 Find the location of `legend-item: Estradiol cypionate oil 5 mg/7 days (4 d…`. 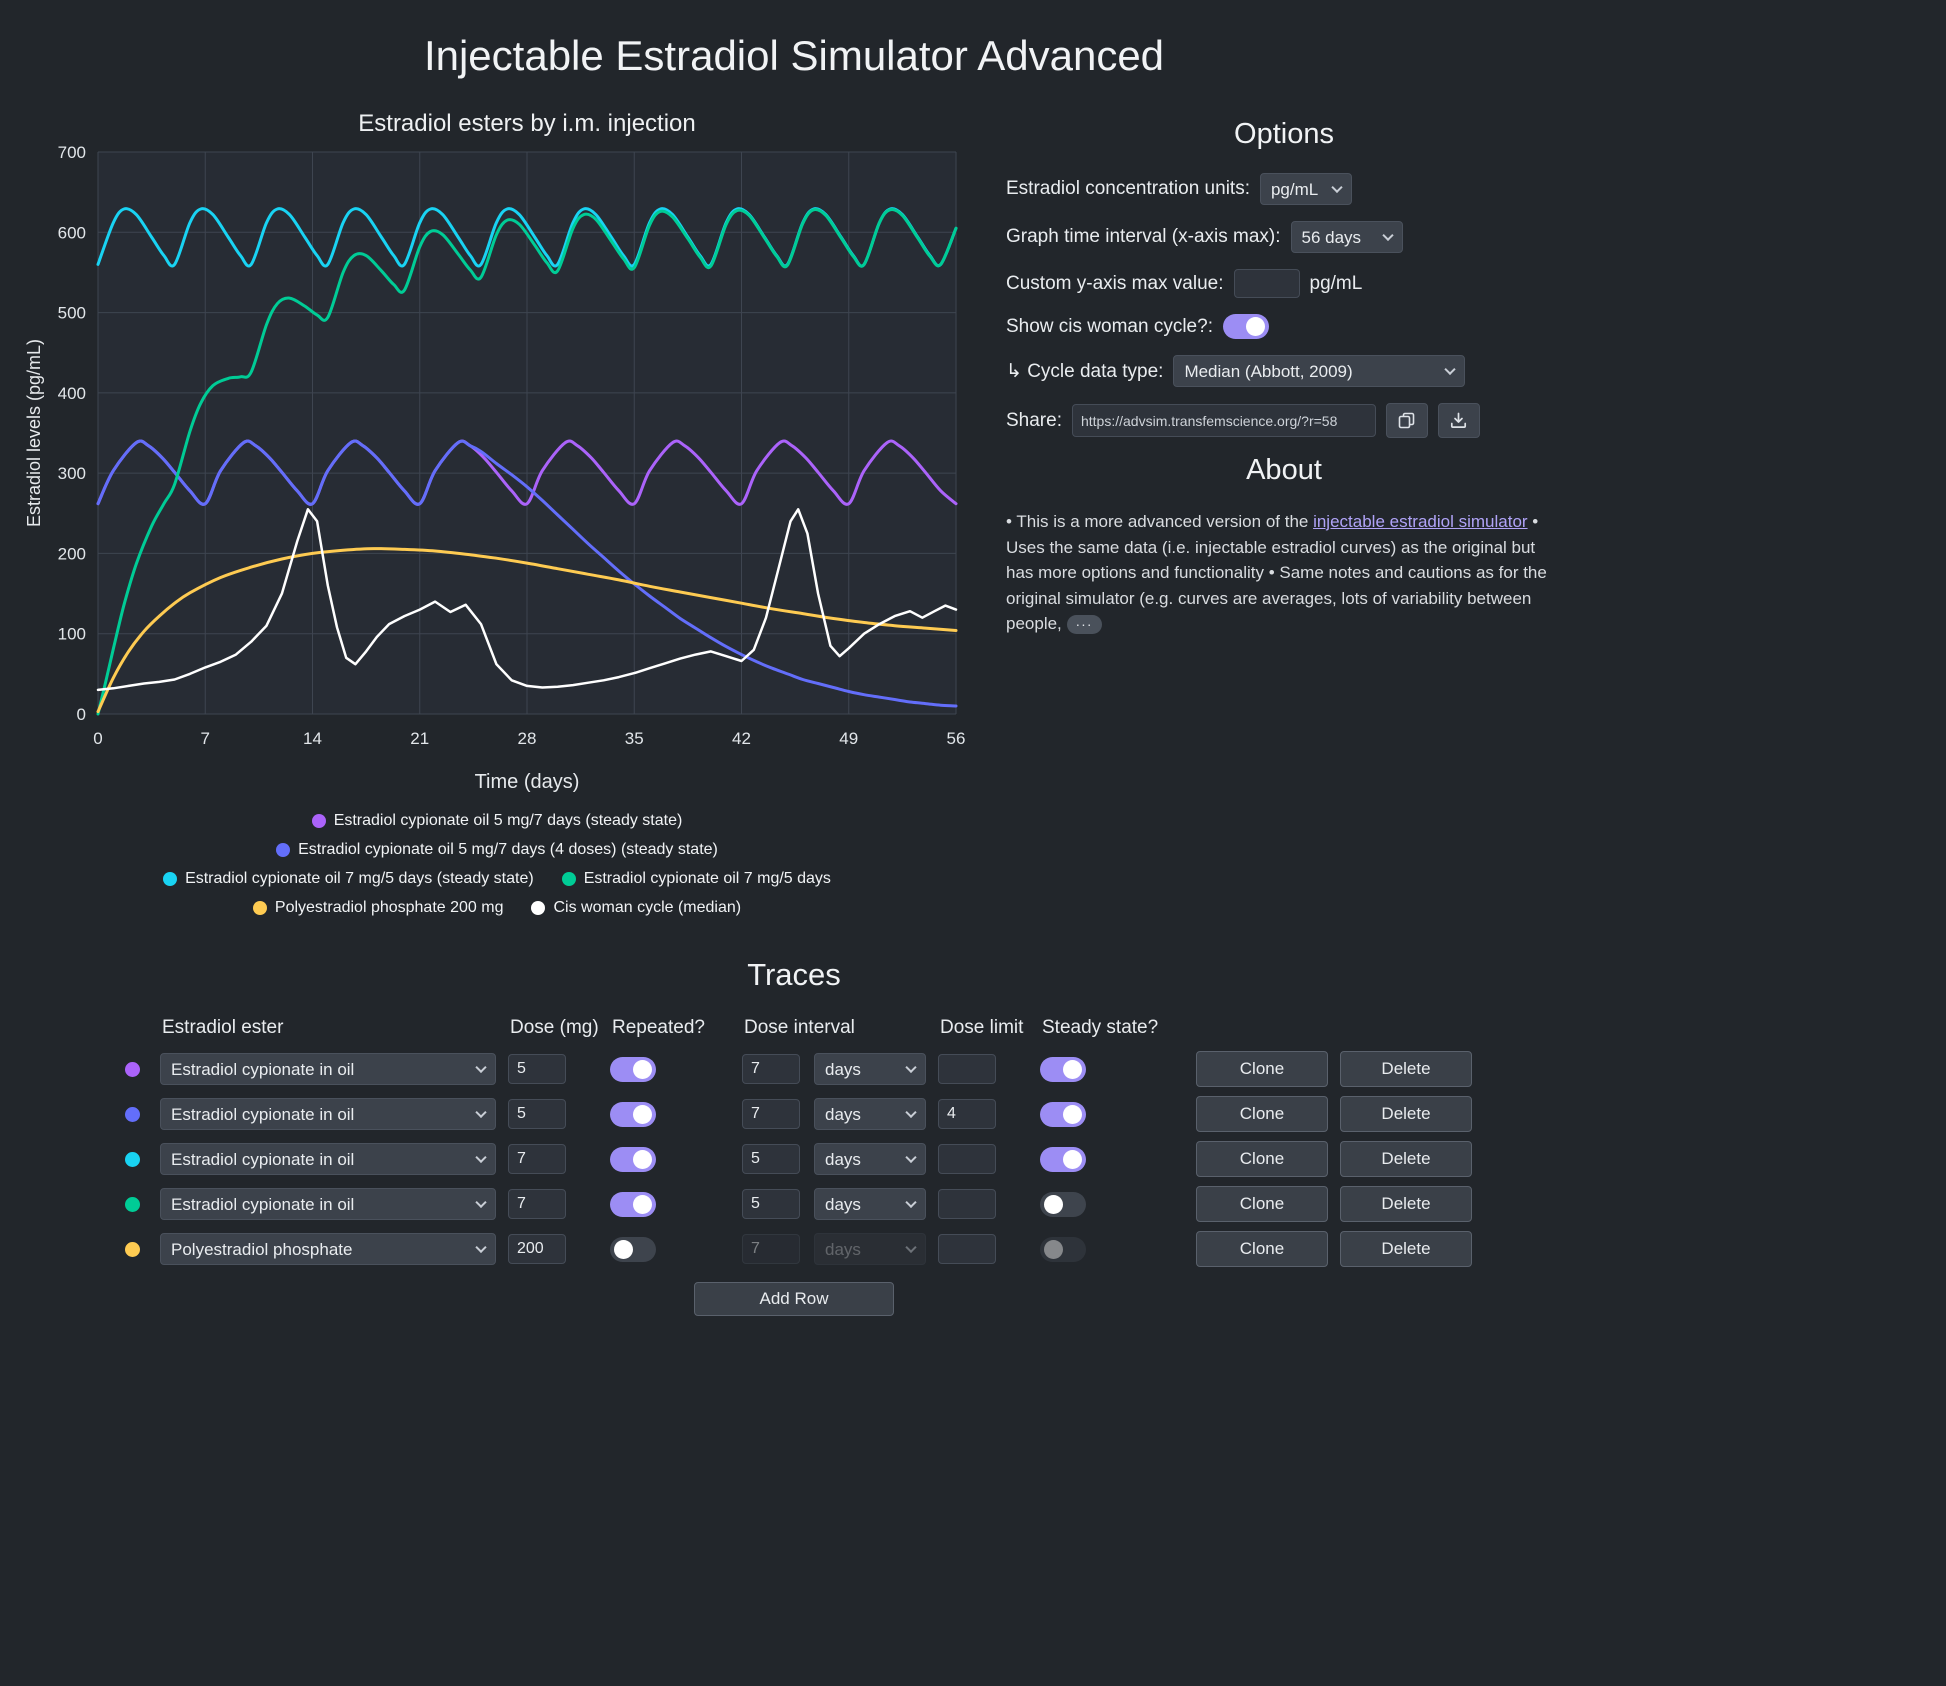

legend-item: Estradiol cypionate oil 5 mg/7 days (4 d… is located at coordinates (497, 850).